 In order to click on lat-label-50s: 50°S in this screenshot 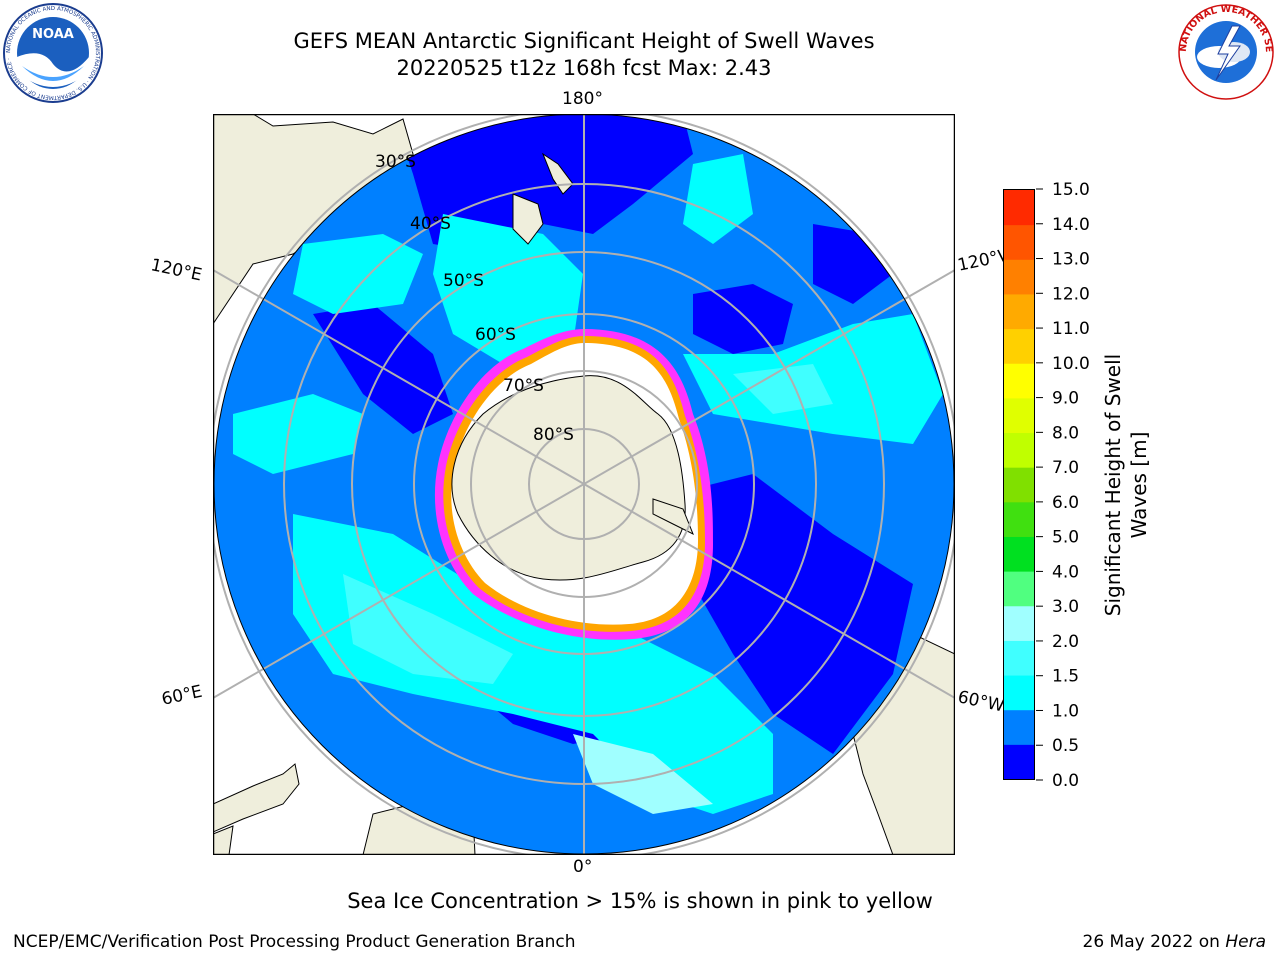, I will do `click(463, 281)`.